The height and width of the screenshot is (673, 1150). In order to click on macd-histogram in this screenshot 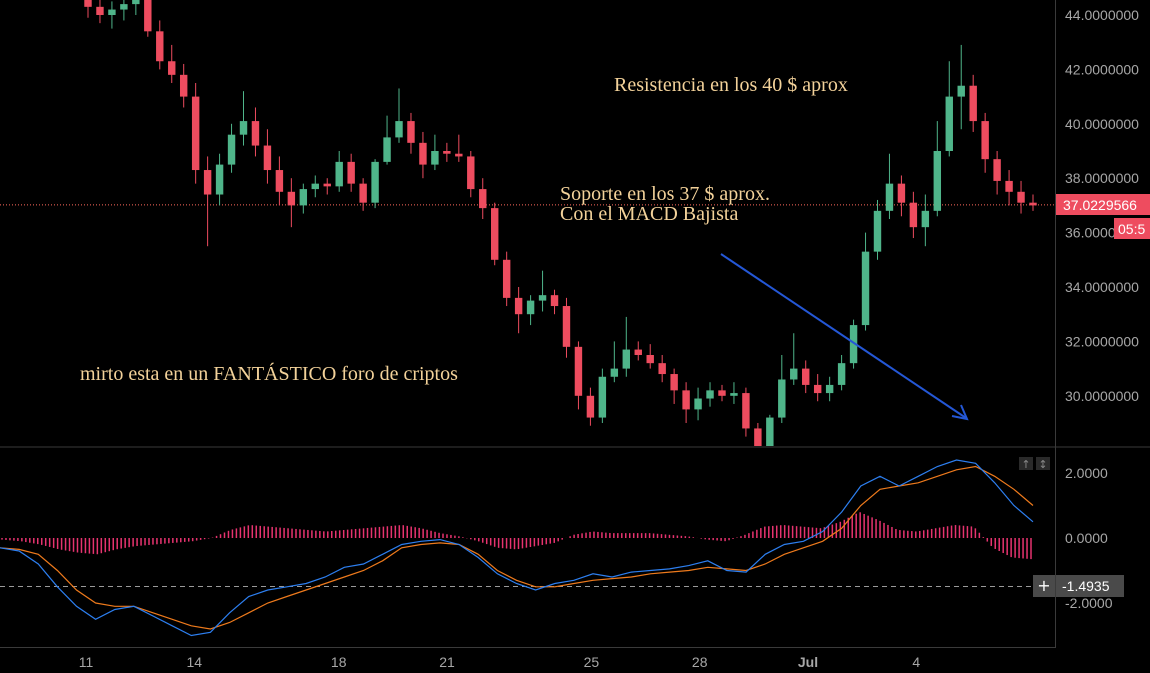, I will do `click(516, 536)`.